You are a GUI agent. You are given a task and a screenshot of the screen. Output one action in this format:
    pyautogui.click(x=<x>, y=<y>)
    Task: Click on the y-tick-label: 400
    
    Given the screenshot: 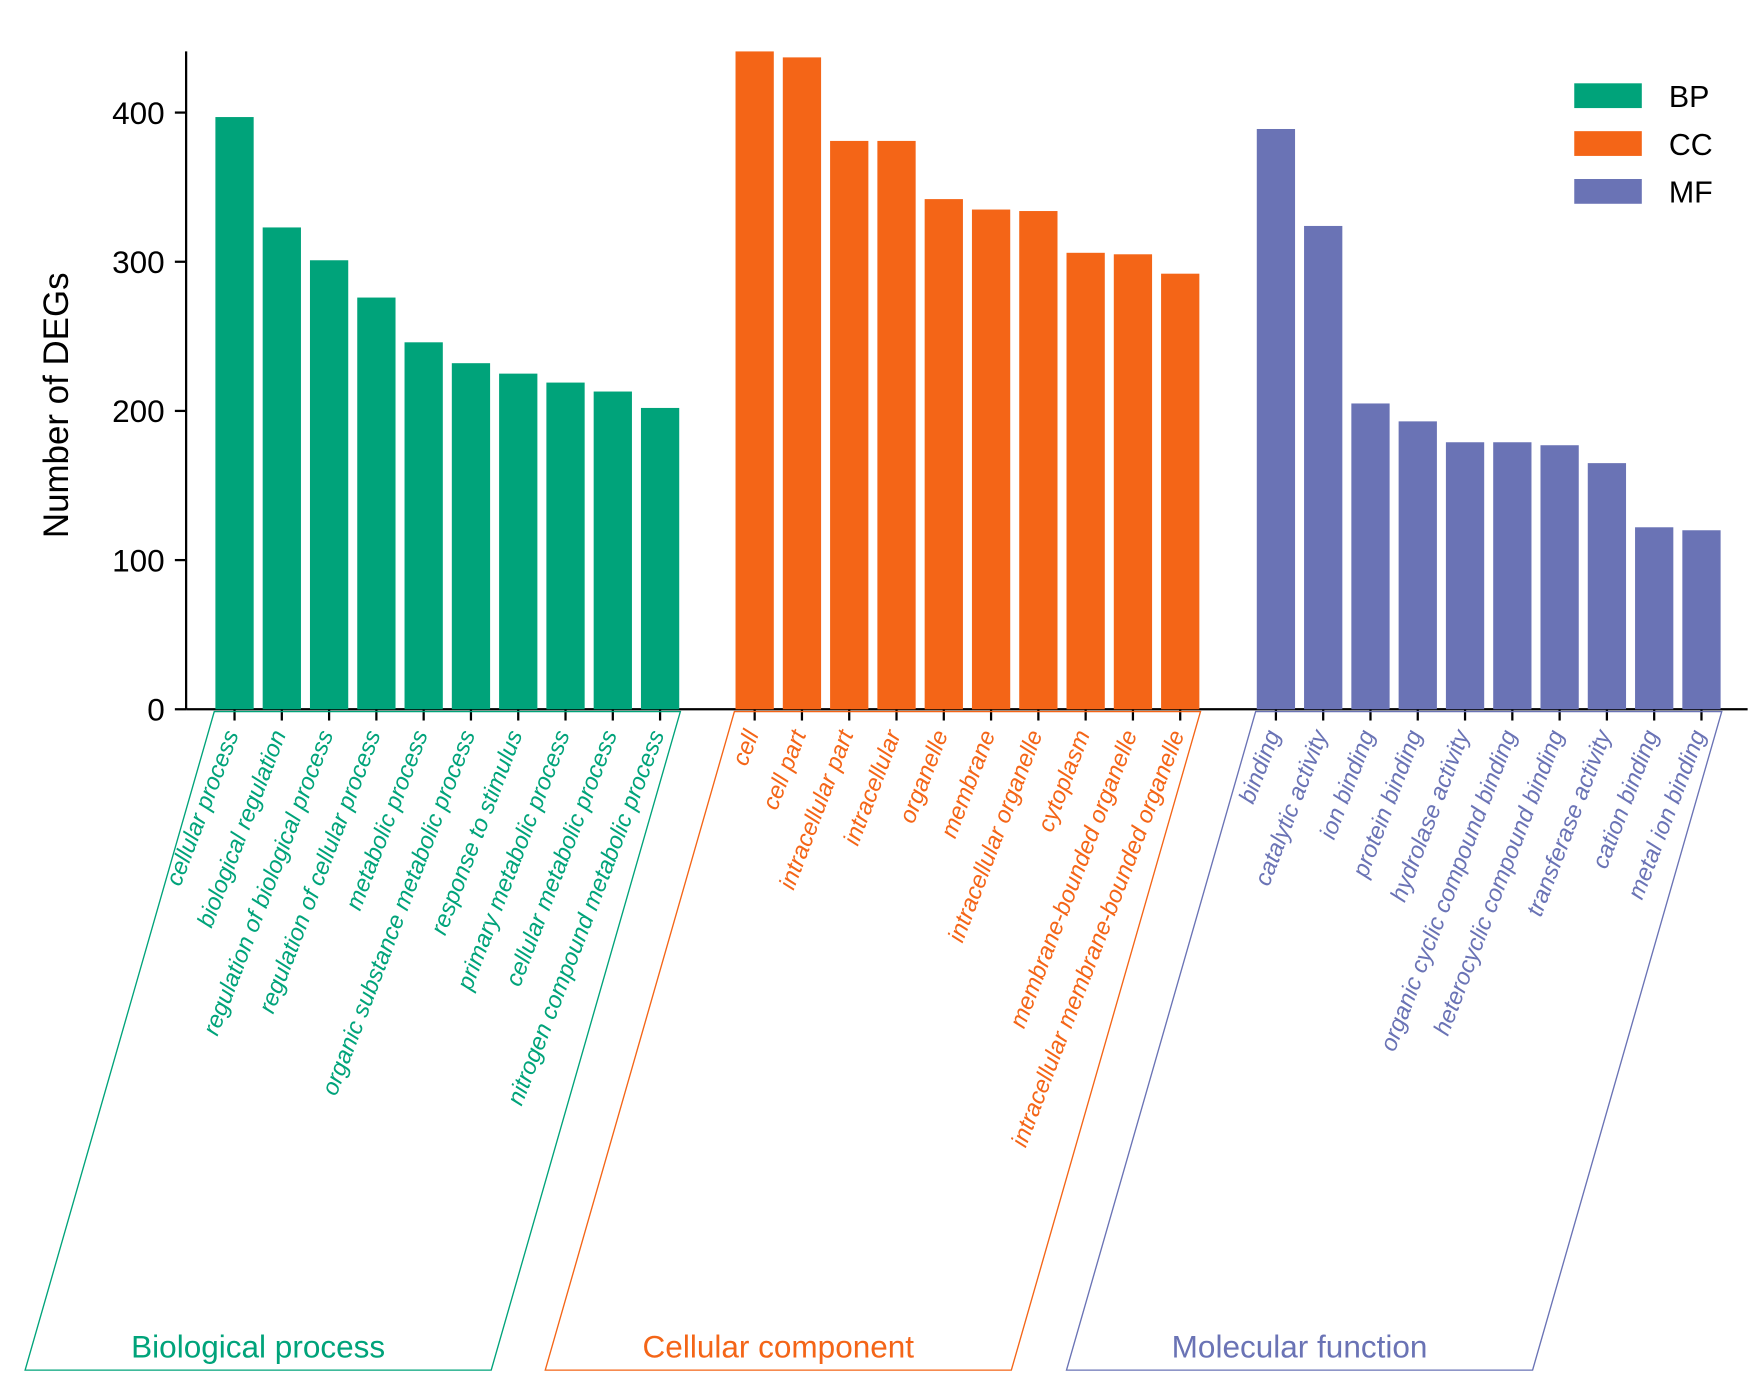 What is the action you would take?
    pyautogui.click(x=138, y=113)
    